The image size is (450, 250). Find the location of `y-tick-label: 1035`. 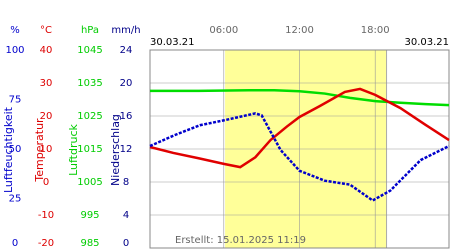

y-tick-label: 1035 is located at coordinates (89, 83).